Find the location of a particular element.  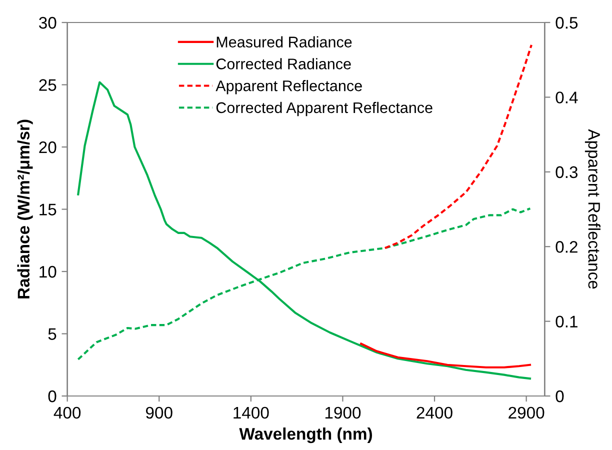

y-tick-label: 10 is located at coordinates (48, 272).